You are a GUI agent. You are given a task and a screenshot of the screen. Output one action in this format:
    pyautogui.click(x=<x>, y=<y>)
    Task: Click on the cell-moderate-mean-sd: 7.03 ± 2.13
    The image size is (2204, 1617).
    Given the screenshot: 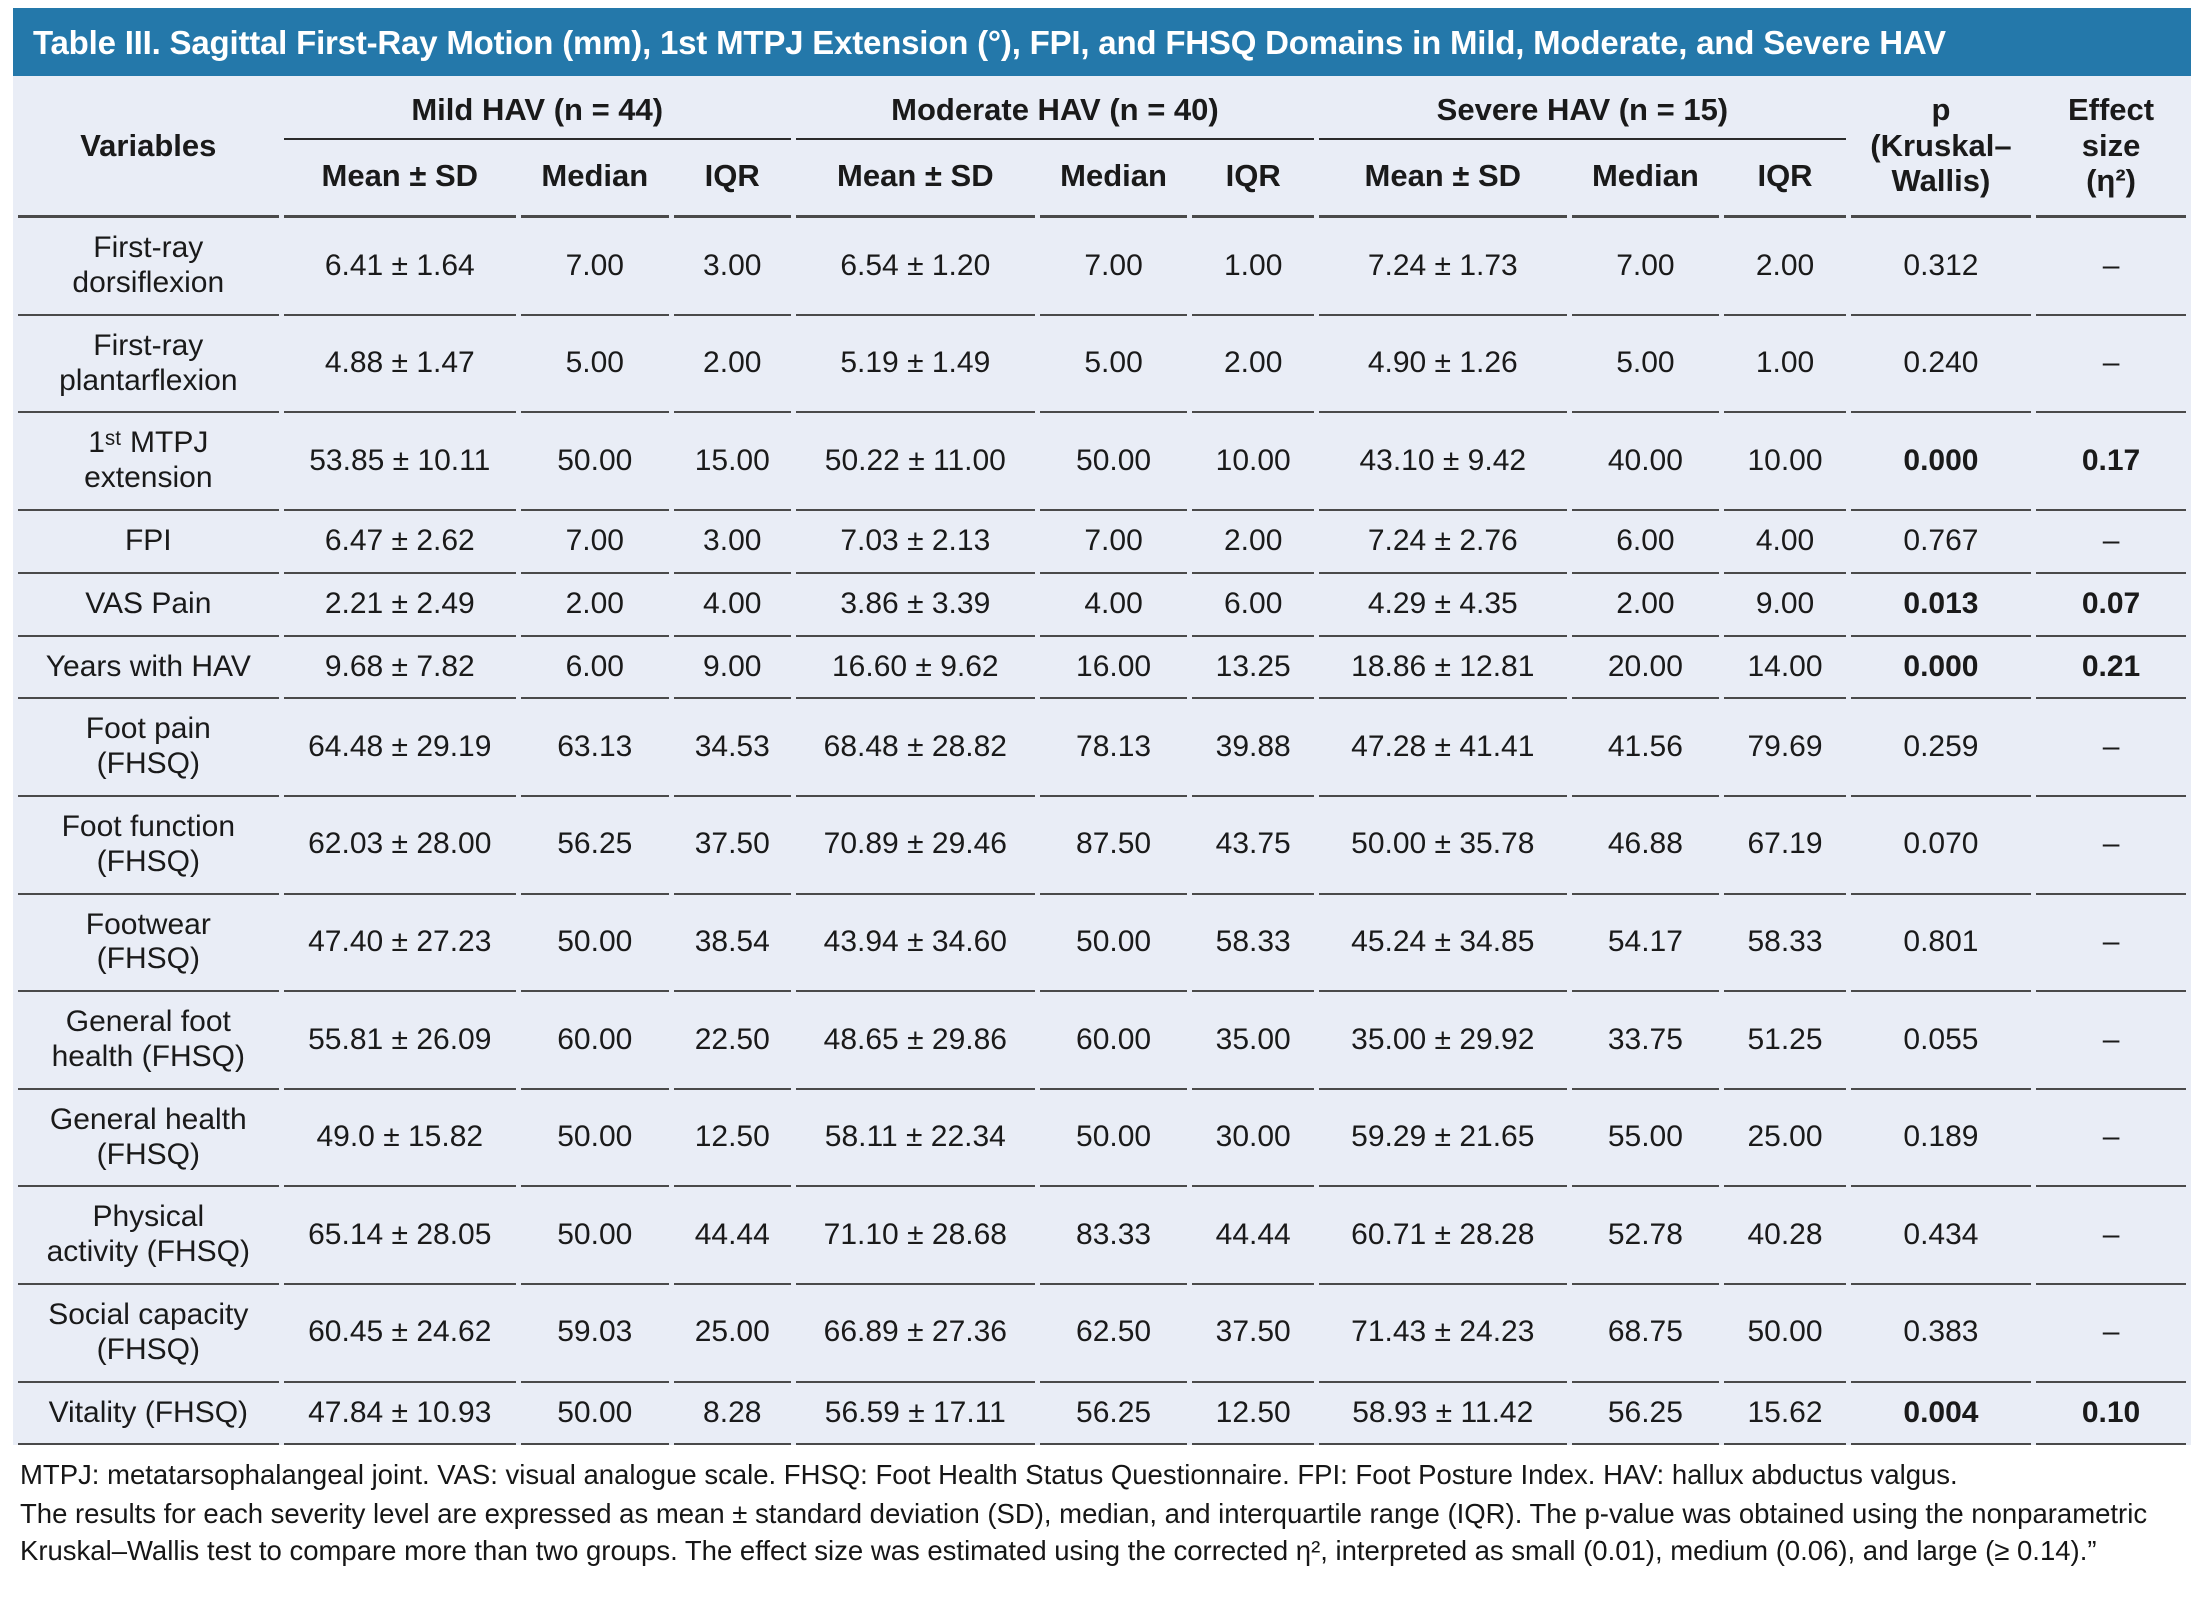 What is the action you would take?
    pyautogui.click(x=915, y=542)
    